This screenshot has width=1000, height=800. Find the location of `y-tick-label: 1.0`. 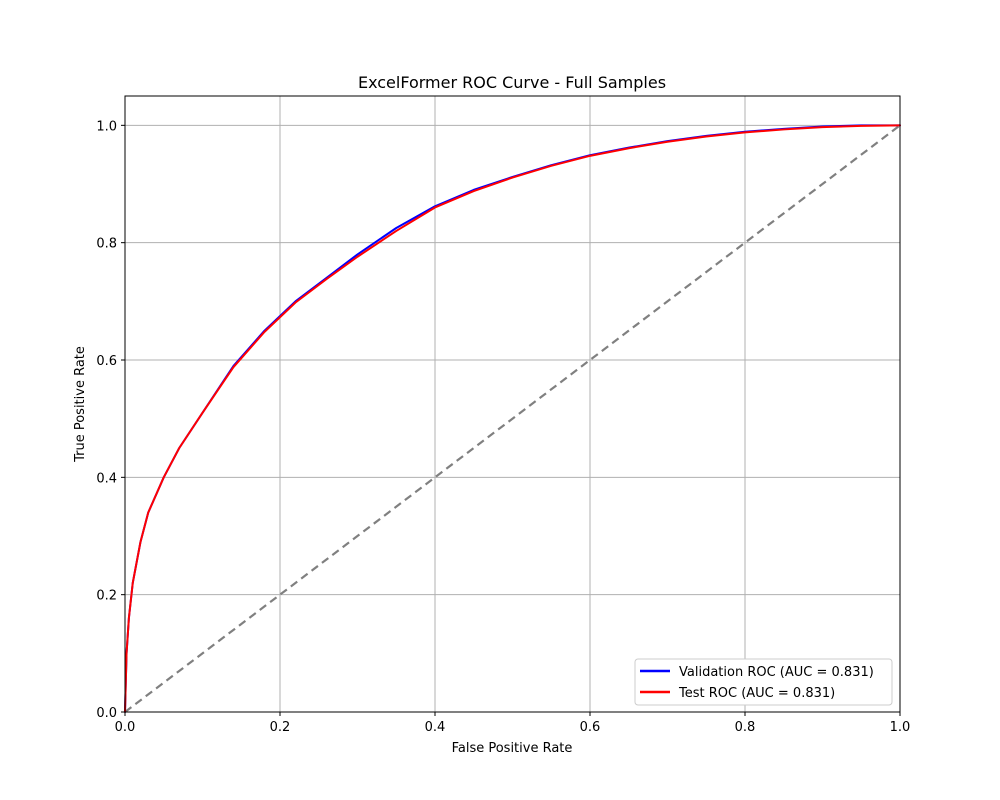

y-tick-label: 1.0 is located at coordinates (106, 126).